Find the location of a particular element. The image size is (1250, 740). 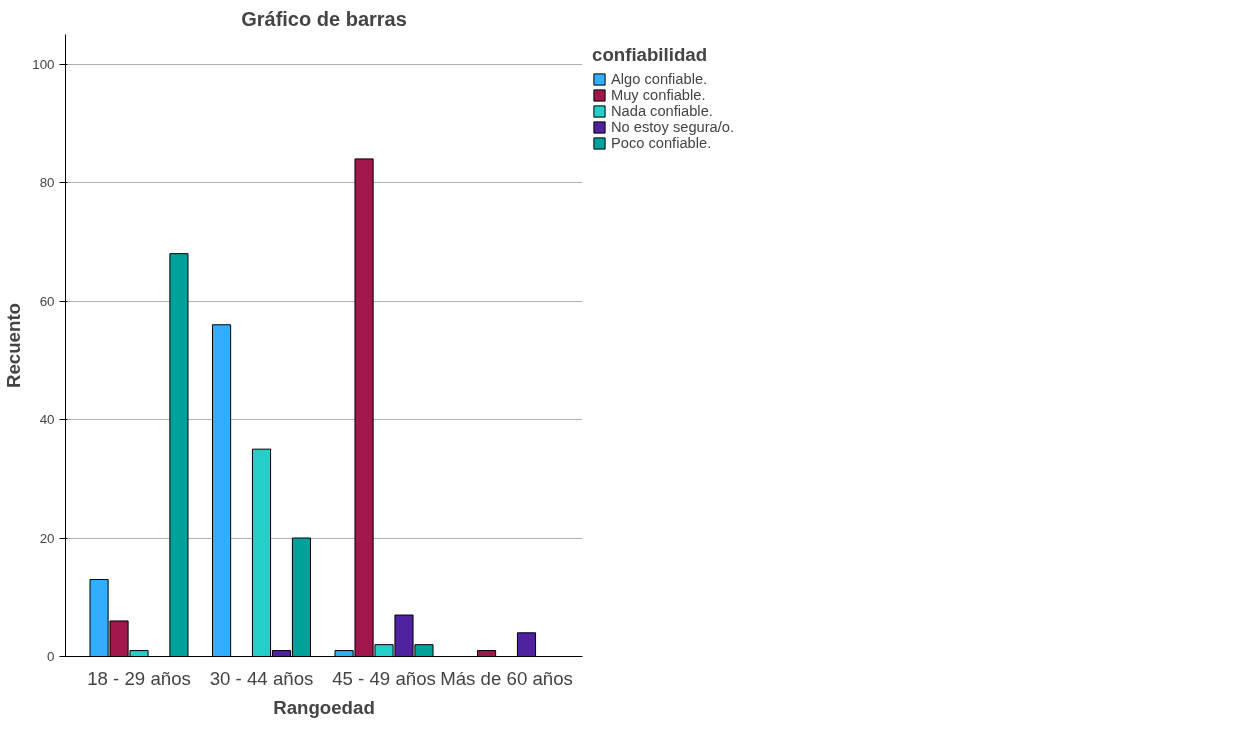

x-axis-title: Rangoedad is located at coordinates (324, 707).